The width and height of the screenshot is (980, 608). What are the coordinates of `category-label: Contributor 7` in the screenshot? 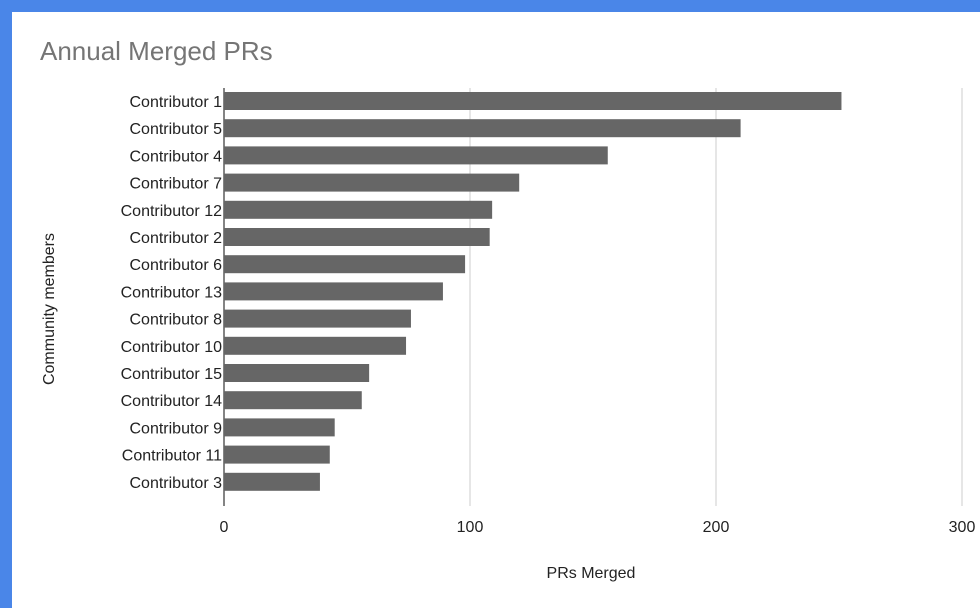 It's located at (176, 184).